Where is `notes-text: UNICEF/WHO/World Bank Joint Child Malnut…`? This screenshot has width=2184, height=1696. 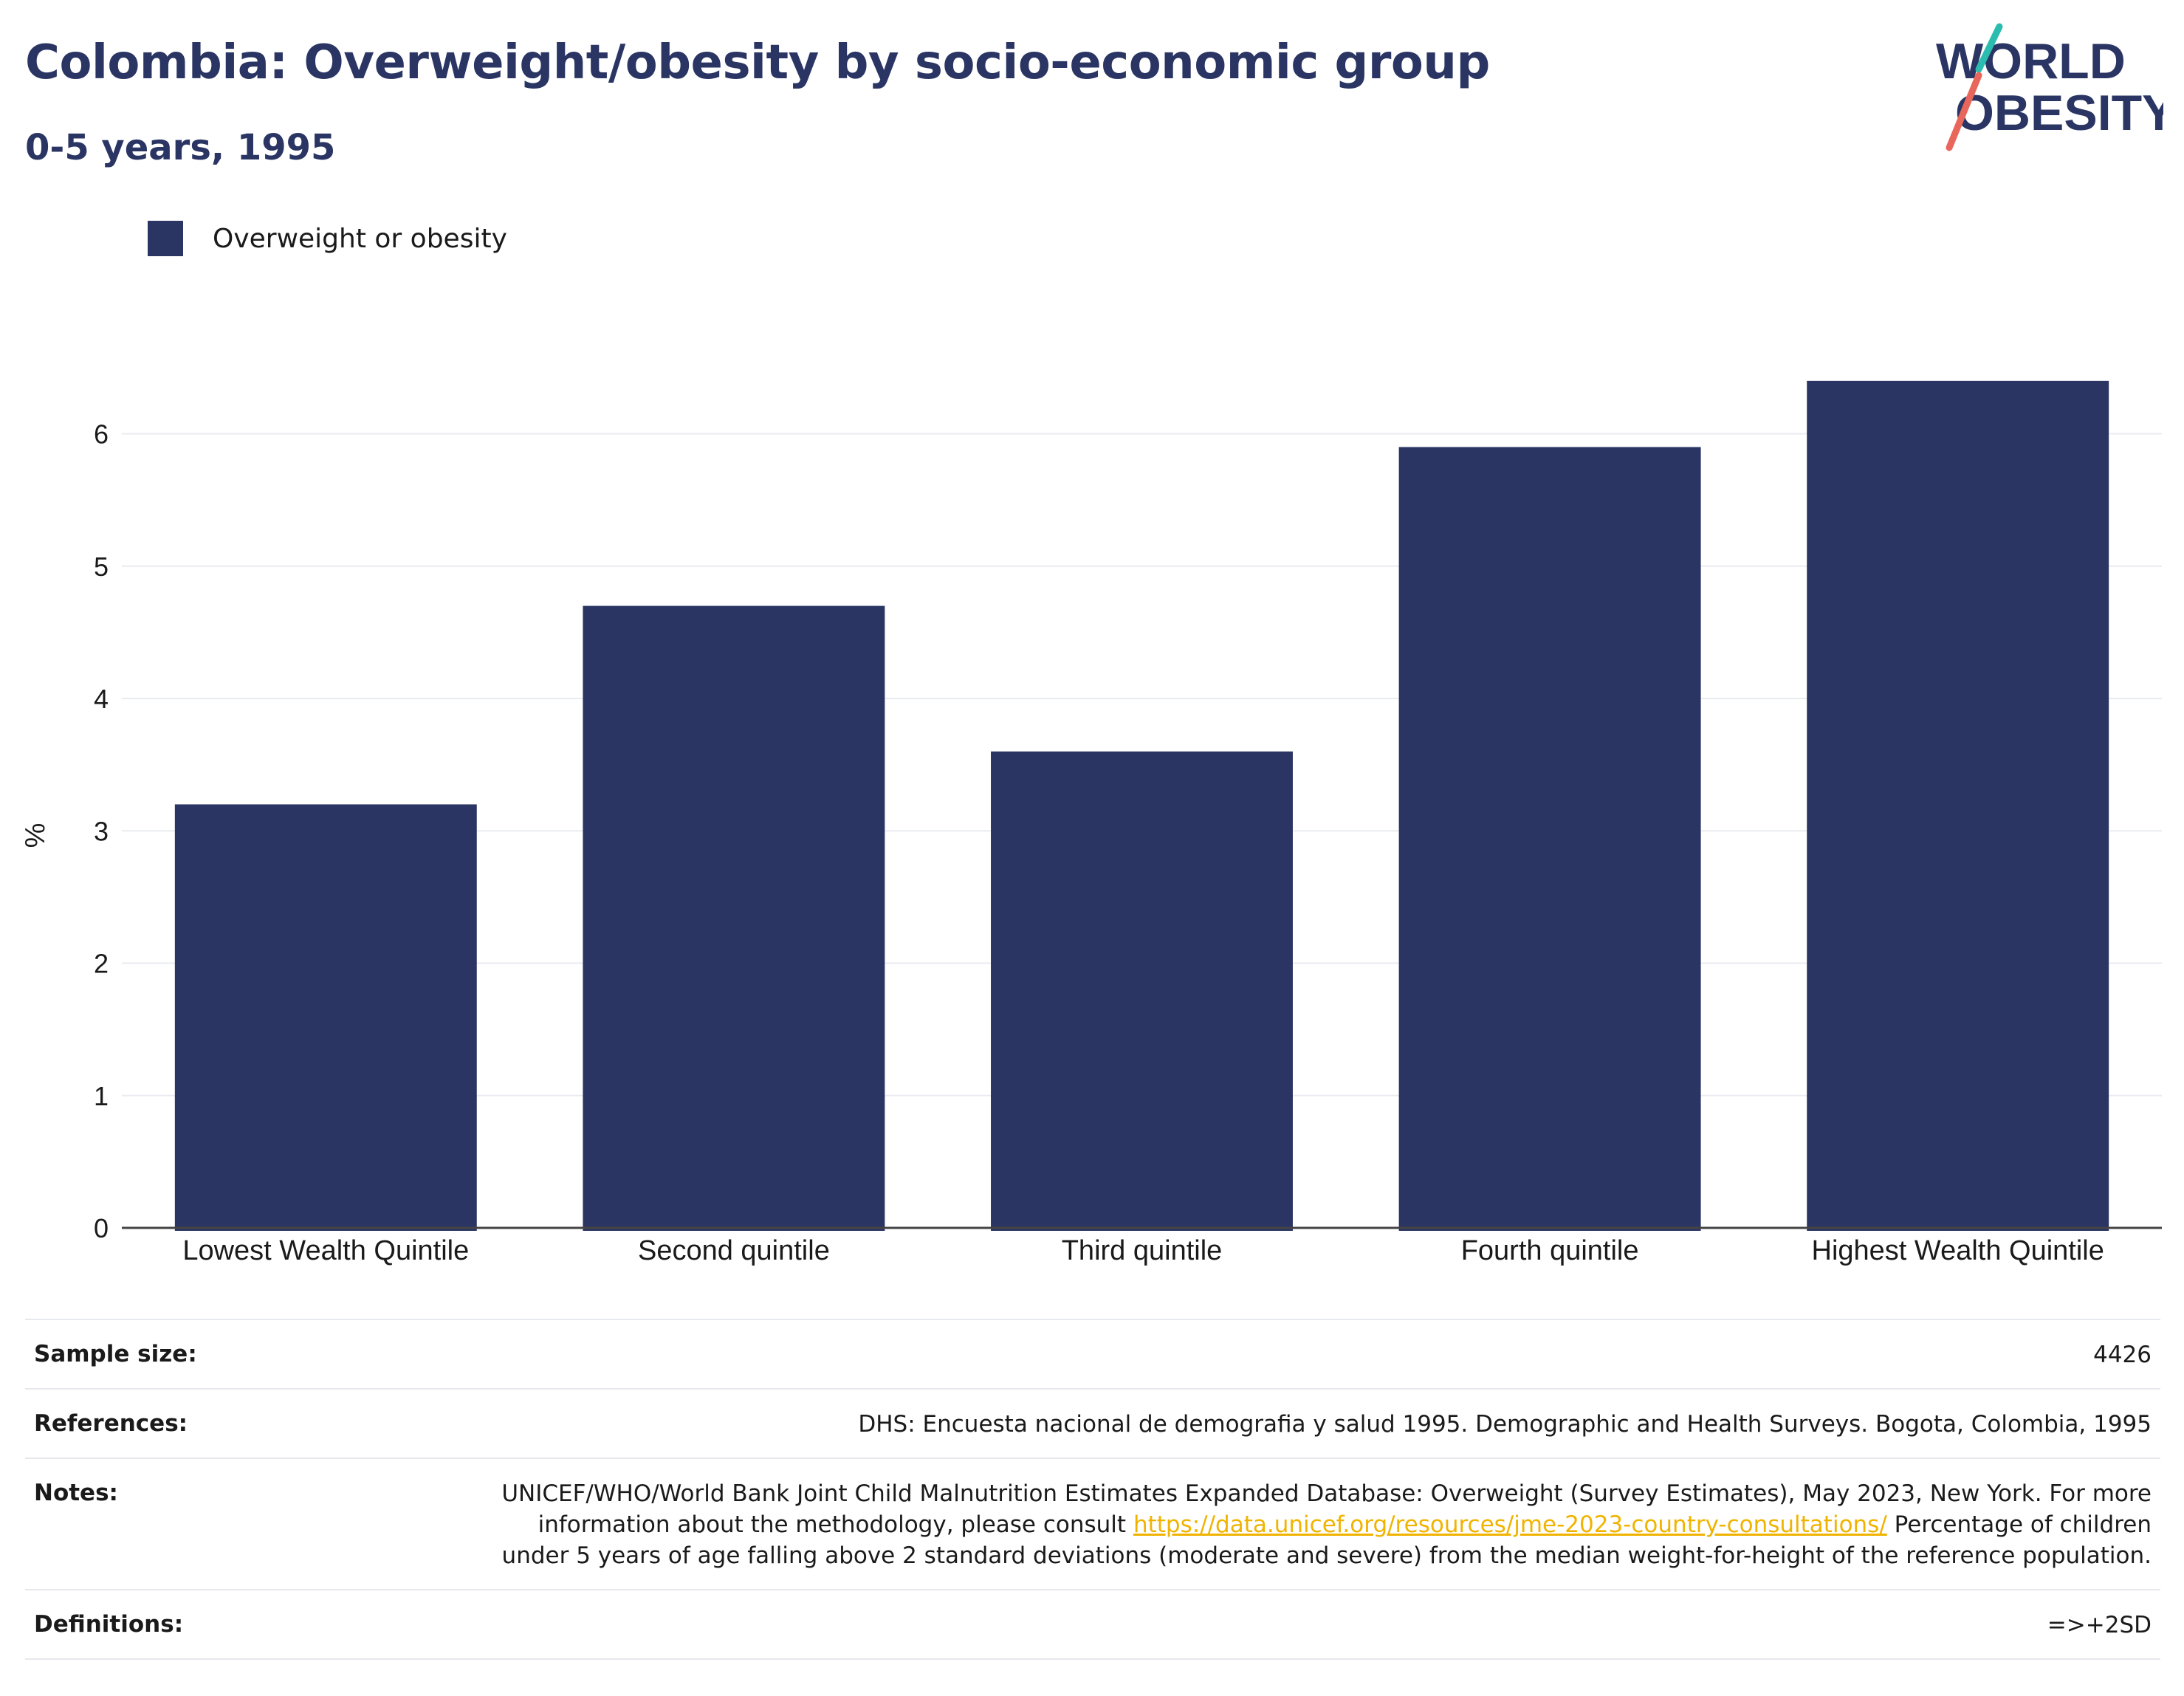
notes-text: UNICEF/WHO/World Bank Joint Child Malnut… is located at coordinates (1327, 1509).